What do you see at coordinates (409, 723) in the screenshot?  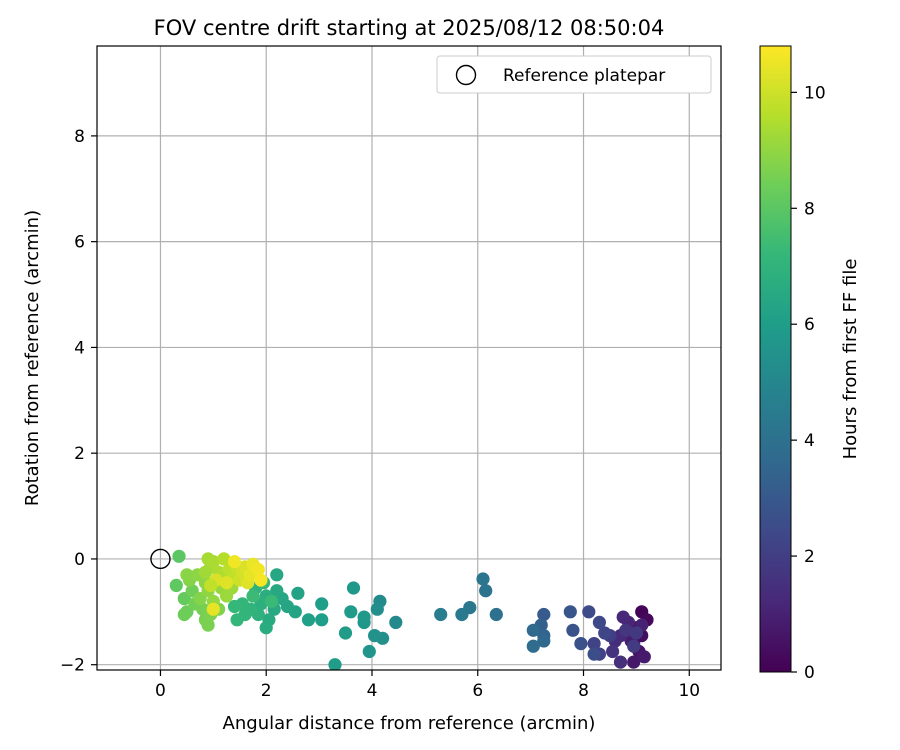 I see `x-axis-label: Angular distance from reference (arcmin)` at bounding box center [409, 723].